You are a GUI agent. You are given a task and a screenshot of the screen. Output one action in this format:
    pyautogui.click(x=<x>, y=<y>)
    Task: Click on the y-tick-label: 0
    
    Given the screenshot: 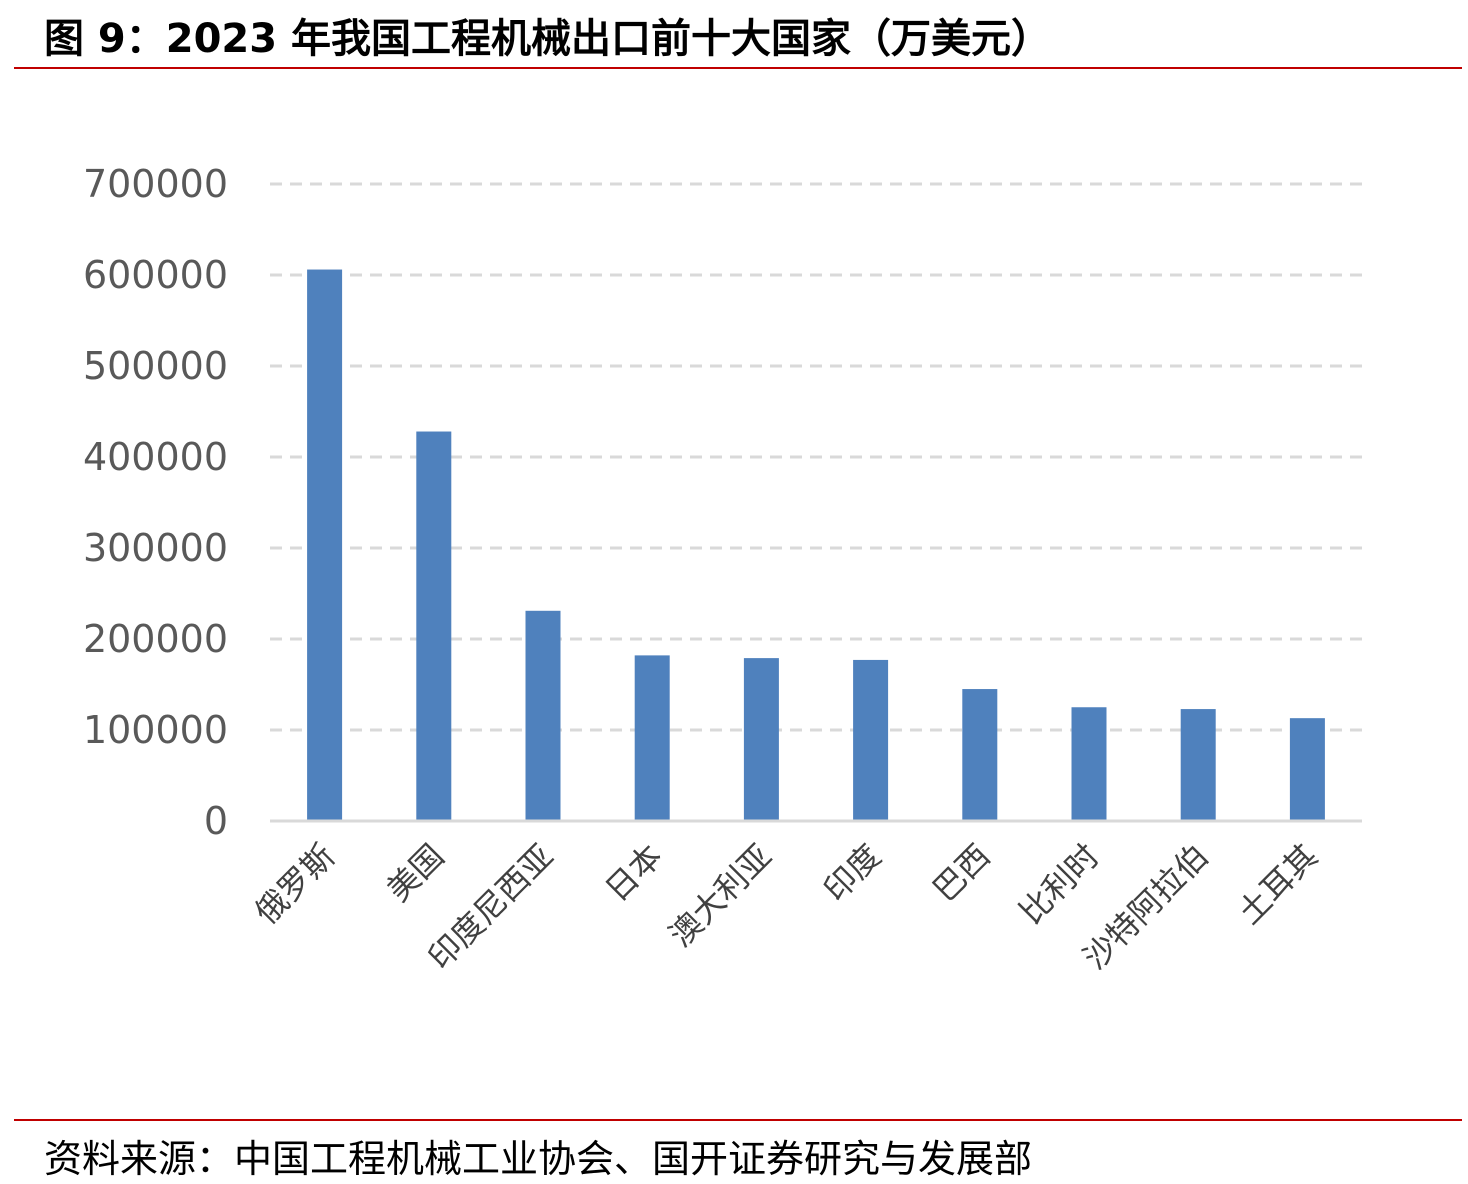 What is the action you would take?
    pyautogui.click(x=216, y=821)
    